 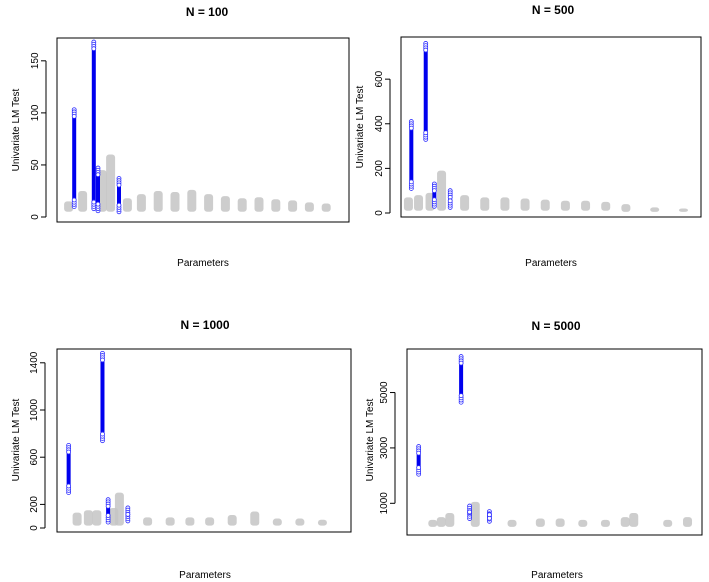 I want to click on y-tick-label: 600, so click(x=379, y=78).